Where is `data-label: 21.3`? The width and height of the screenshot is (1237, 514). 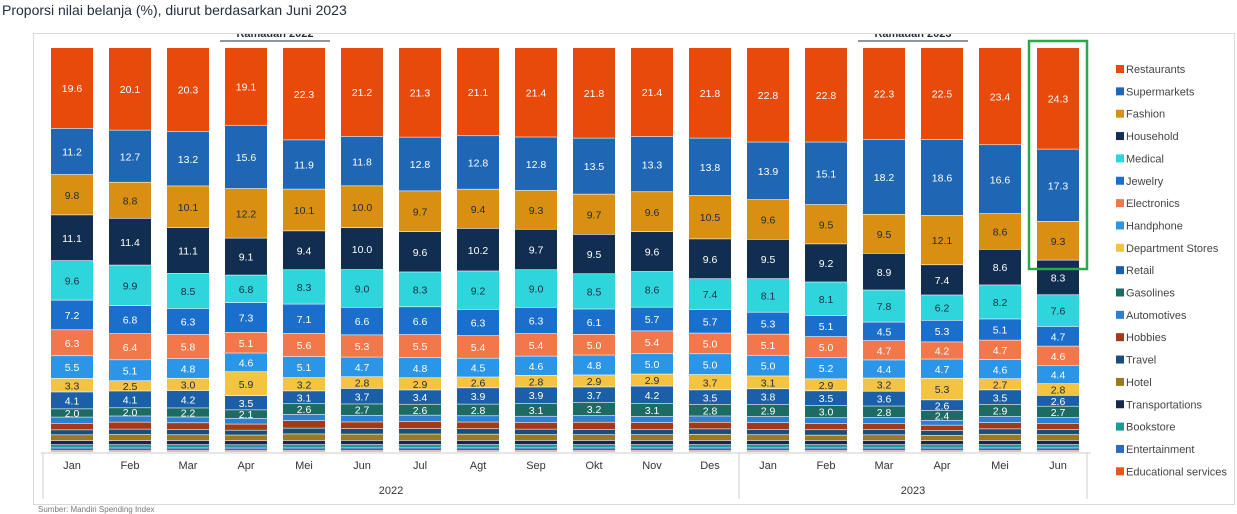 data-label: 21.3 is located at coordinates (420, 94).